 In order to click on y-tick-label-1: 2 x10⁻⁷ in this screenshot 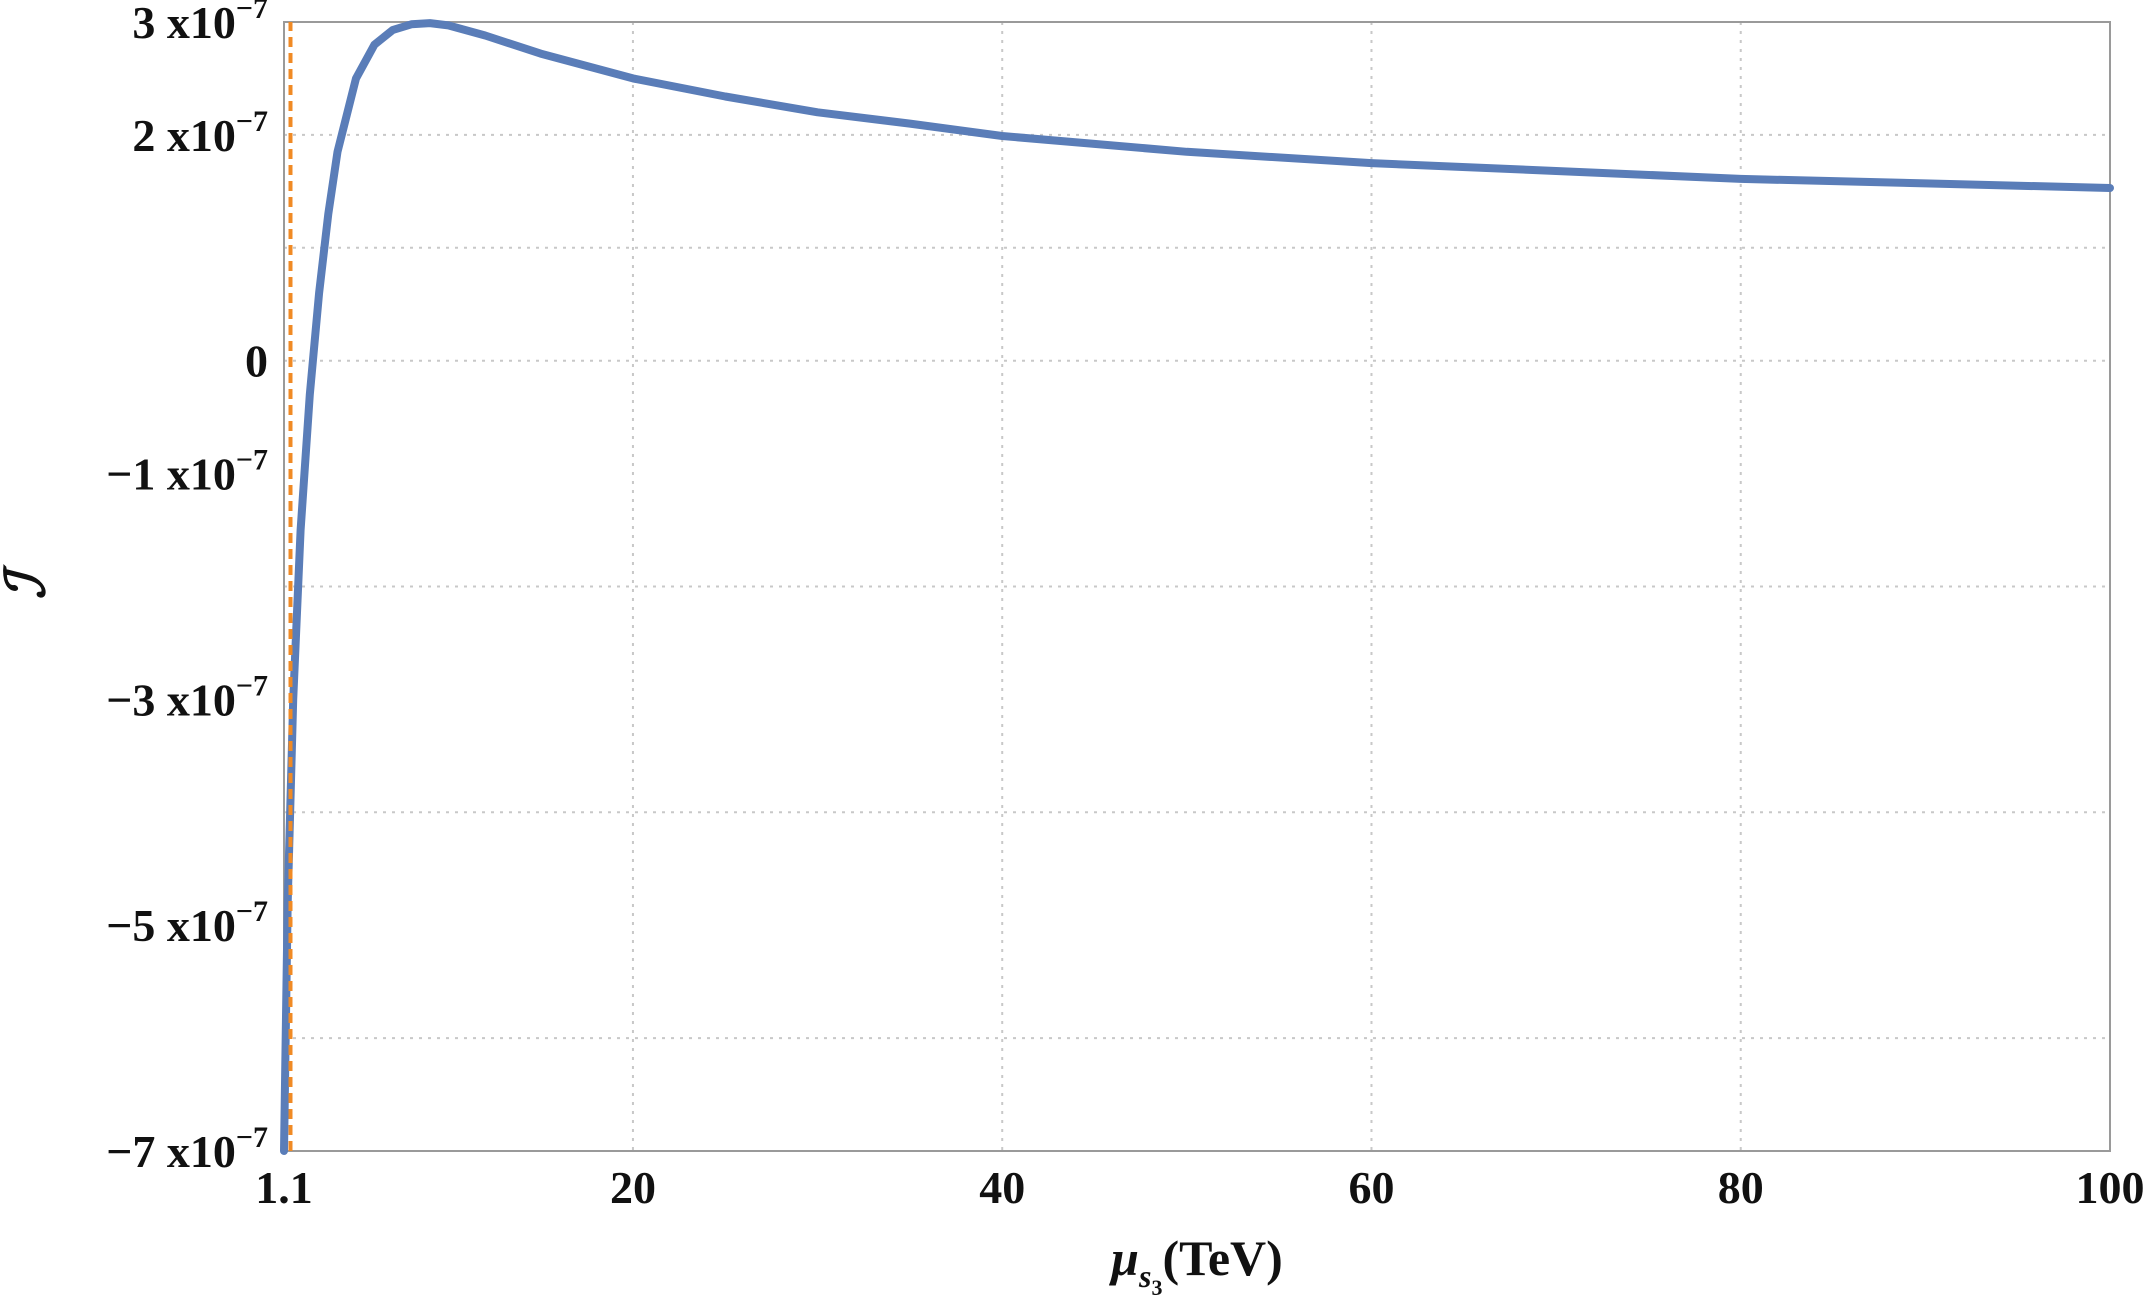, I will do `click(200, 133)`.